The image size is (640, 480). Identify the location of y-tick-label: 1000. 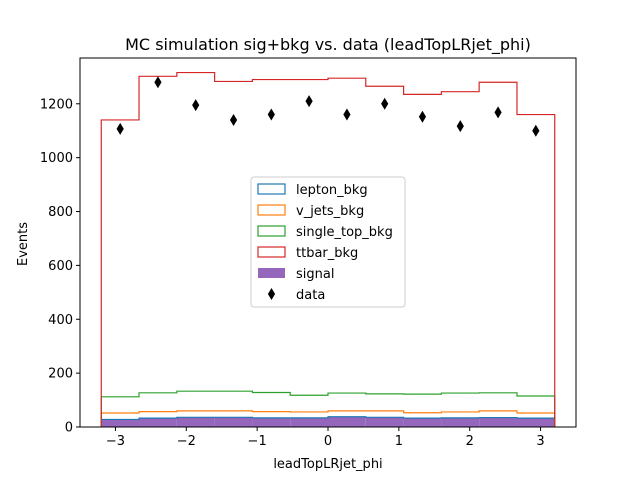
(56, 158).